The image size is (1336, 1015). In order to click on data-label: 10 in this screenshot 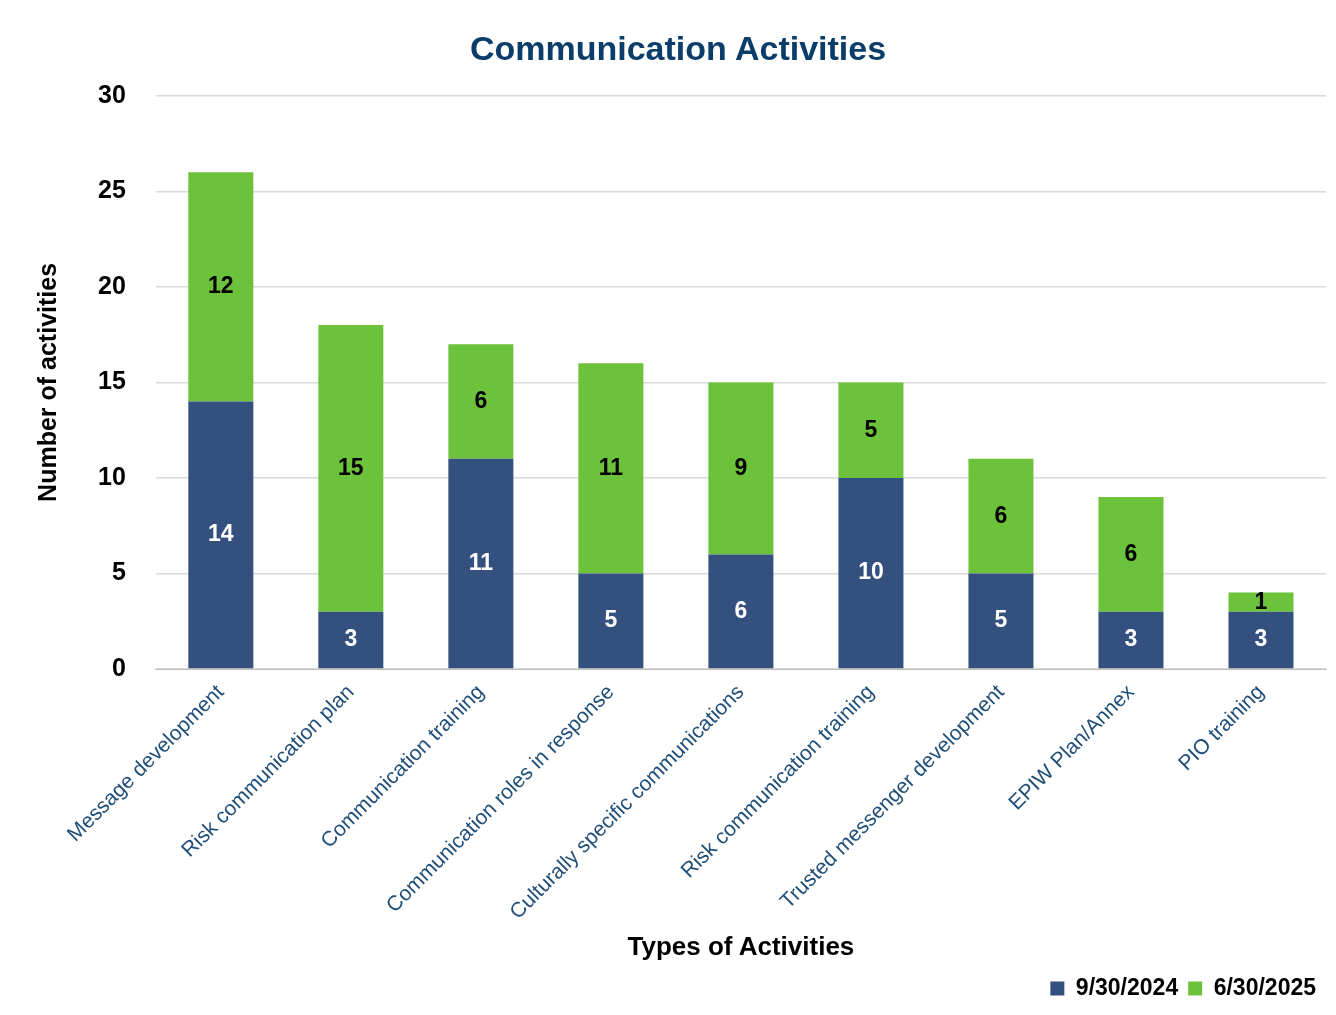, I will do `click(871, 571)`.